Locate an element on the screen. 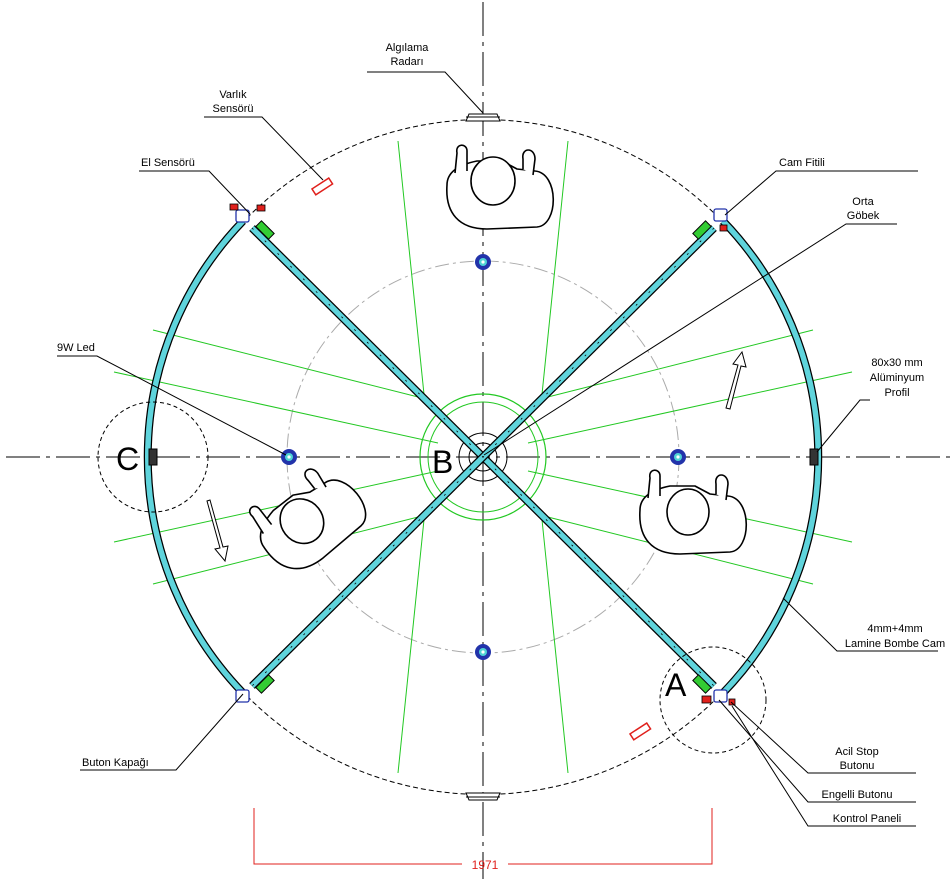 Image resolution: width=950 pixels, height=884 pixels. label-led: 9W Led is located at coordinates (76, 348).